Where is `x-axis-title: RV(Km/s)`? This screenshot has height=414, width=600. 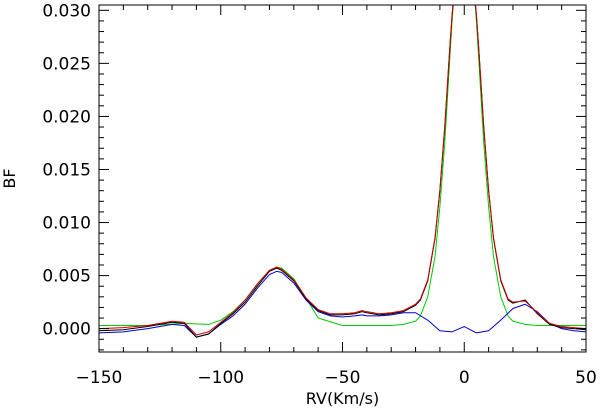
x-axis-title: RV(Km/s) is located at coordinates (342, 398).